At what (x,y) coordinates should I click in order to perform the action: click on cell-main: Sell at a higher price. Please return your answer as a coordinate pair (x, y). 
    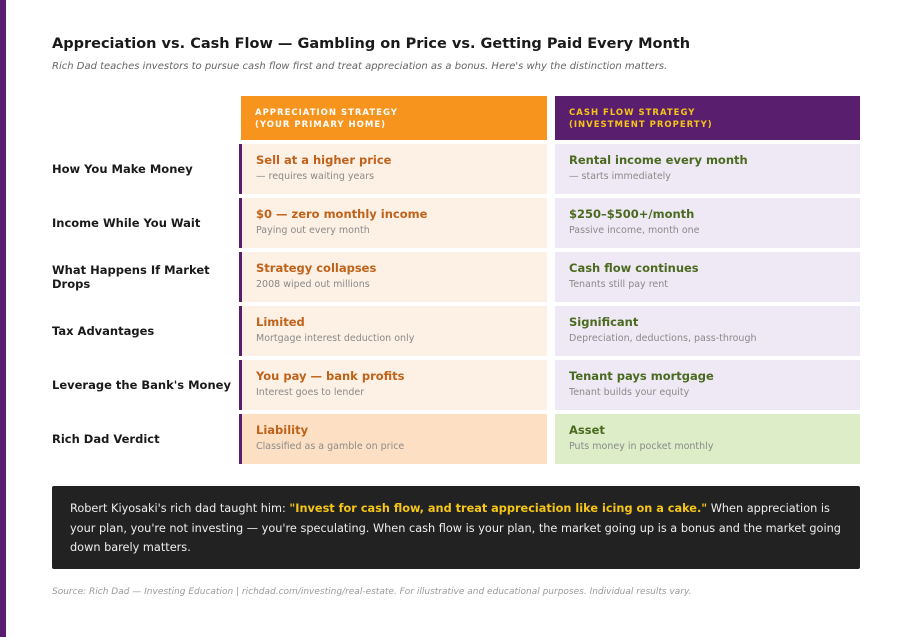
    Looking at the image, I should click on (324, 160).